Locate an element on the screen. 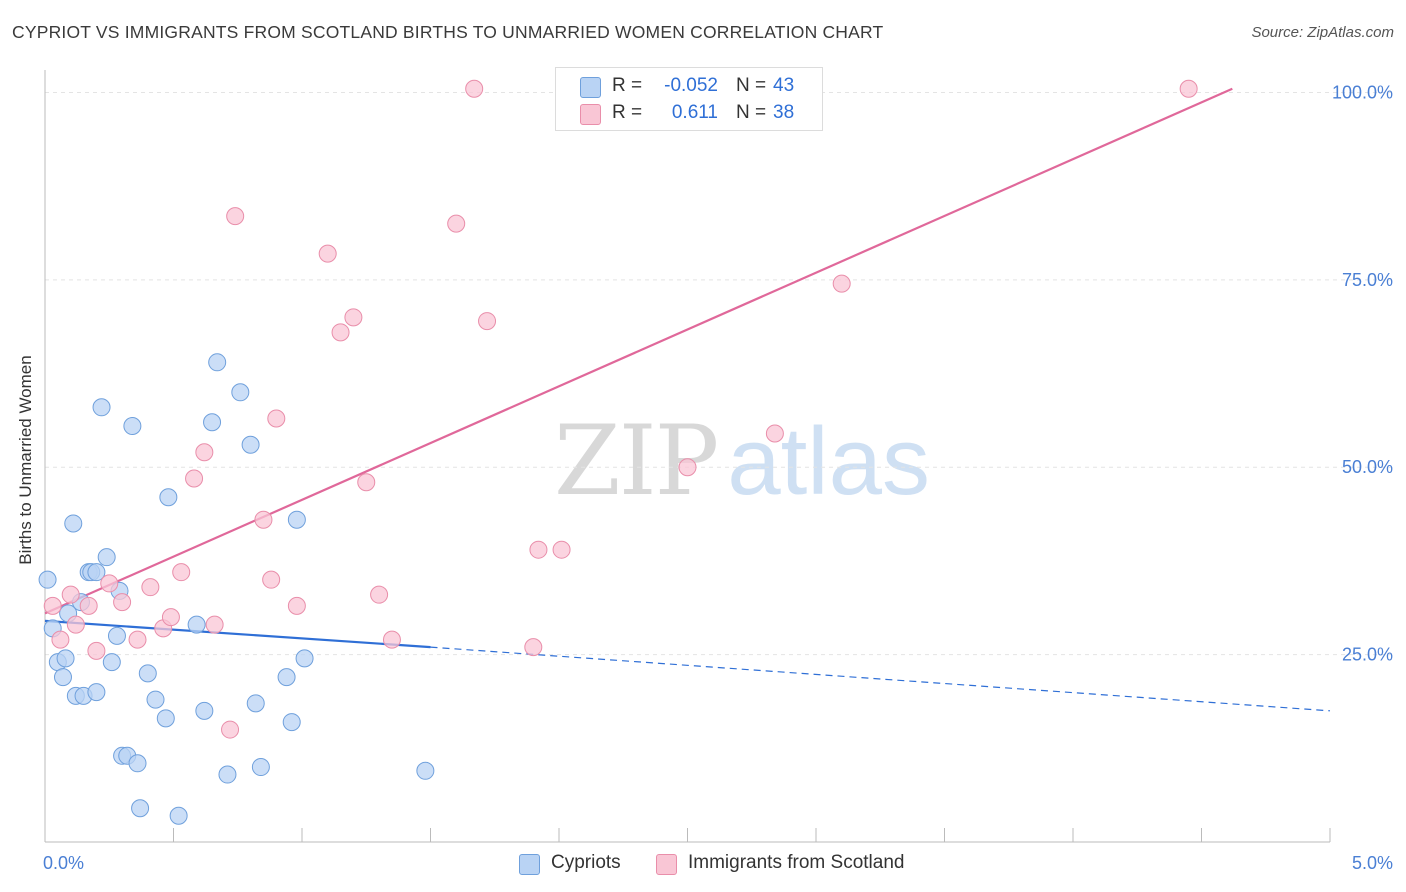  cypriots-trend-line is located at coordinates (237, 634).